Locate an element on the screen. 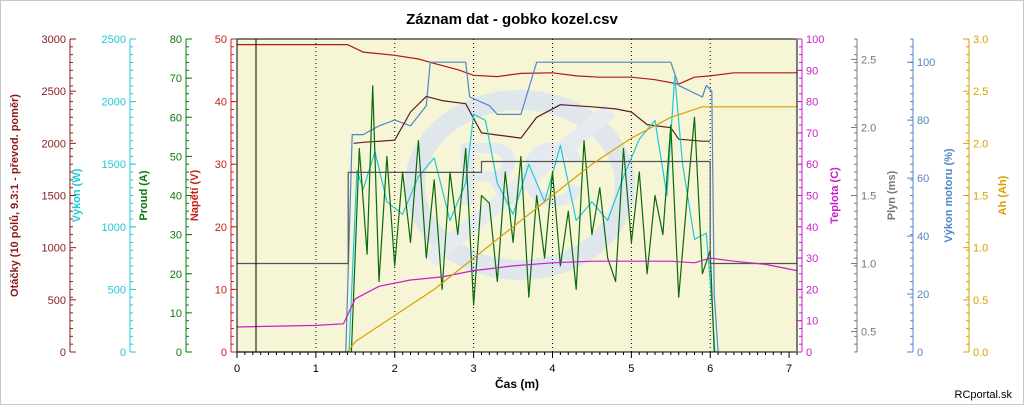 The width and height of the screenshot is (1024, 410). y-tick-label-vykon_motoru: 40 is located at coordinates (923, 237).